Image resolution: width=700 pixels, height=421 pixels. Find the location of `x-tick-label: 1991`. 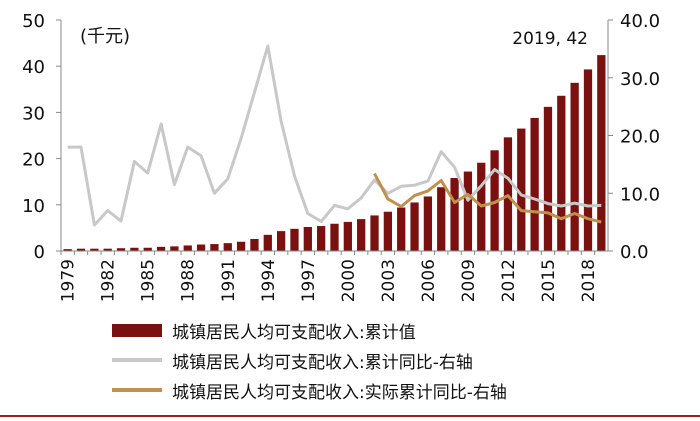

x-tick-label: 1991 is located at coordinates (229, 280).